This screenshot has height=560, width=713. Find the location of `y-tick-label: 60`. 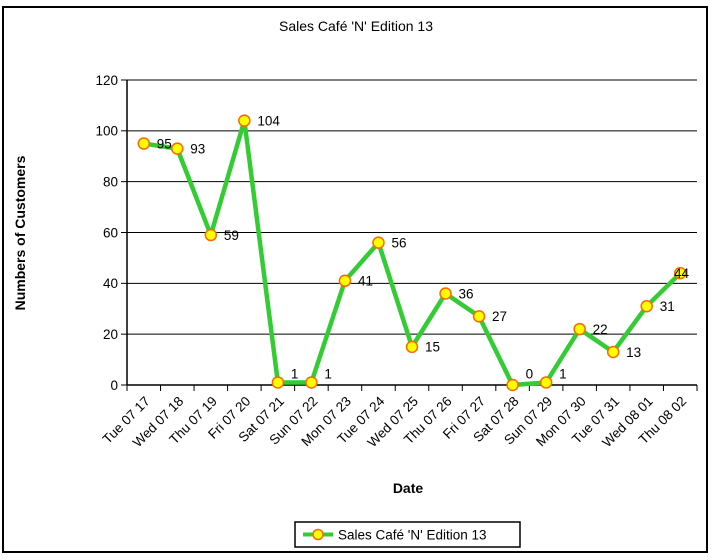

y-tick-label: 60 is located at coordinates (110, 232).